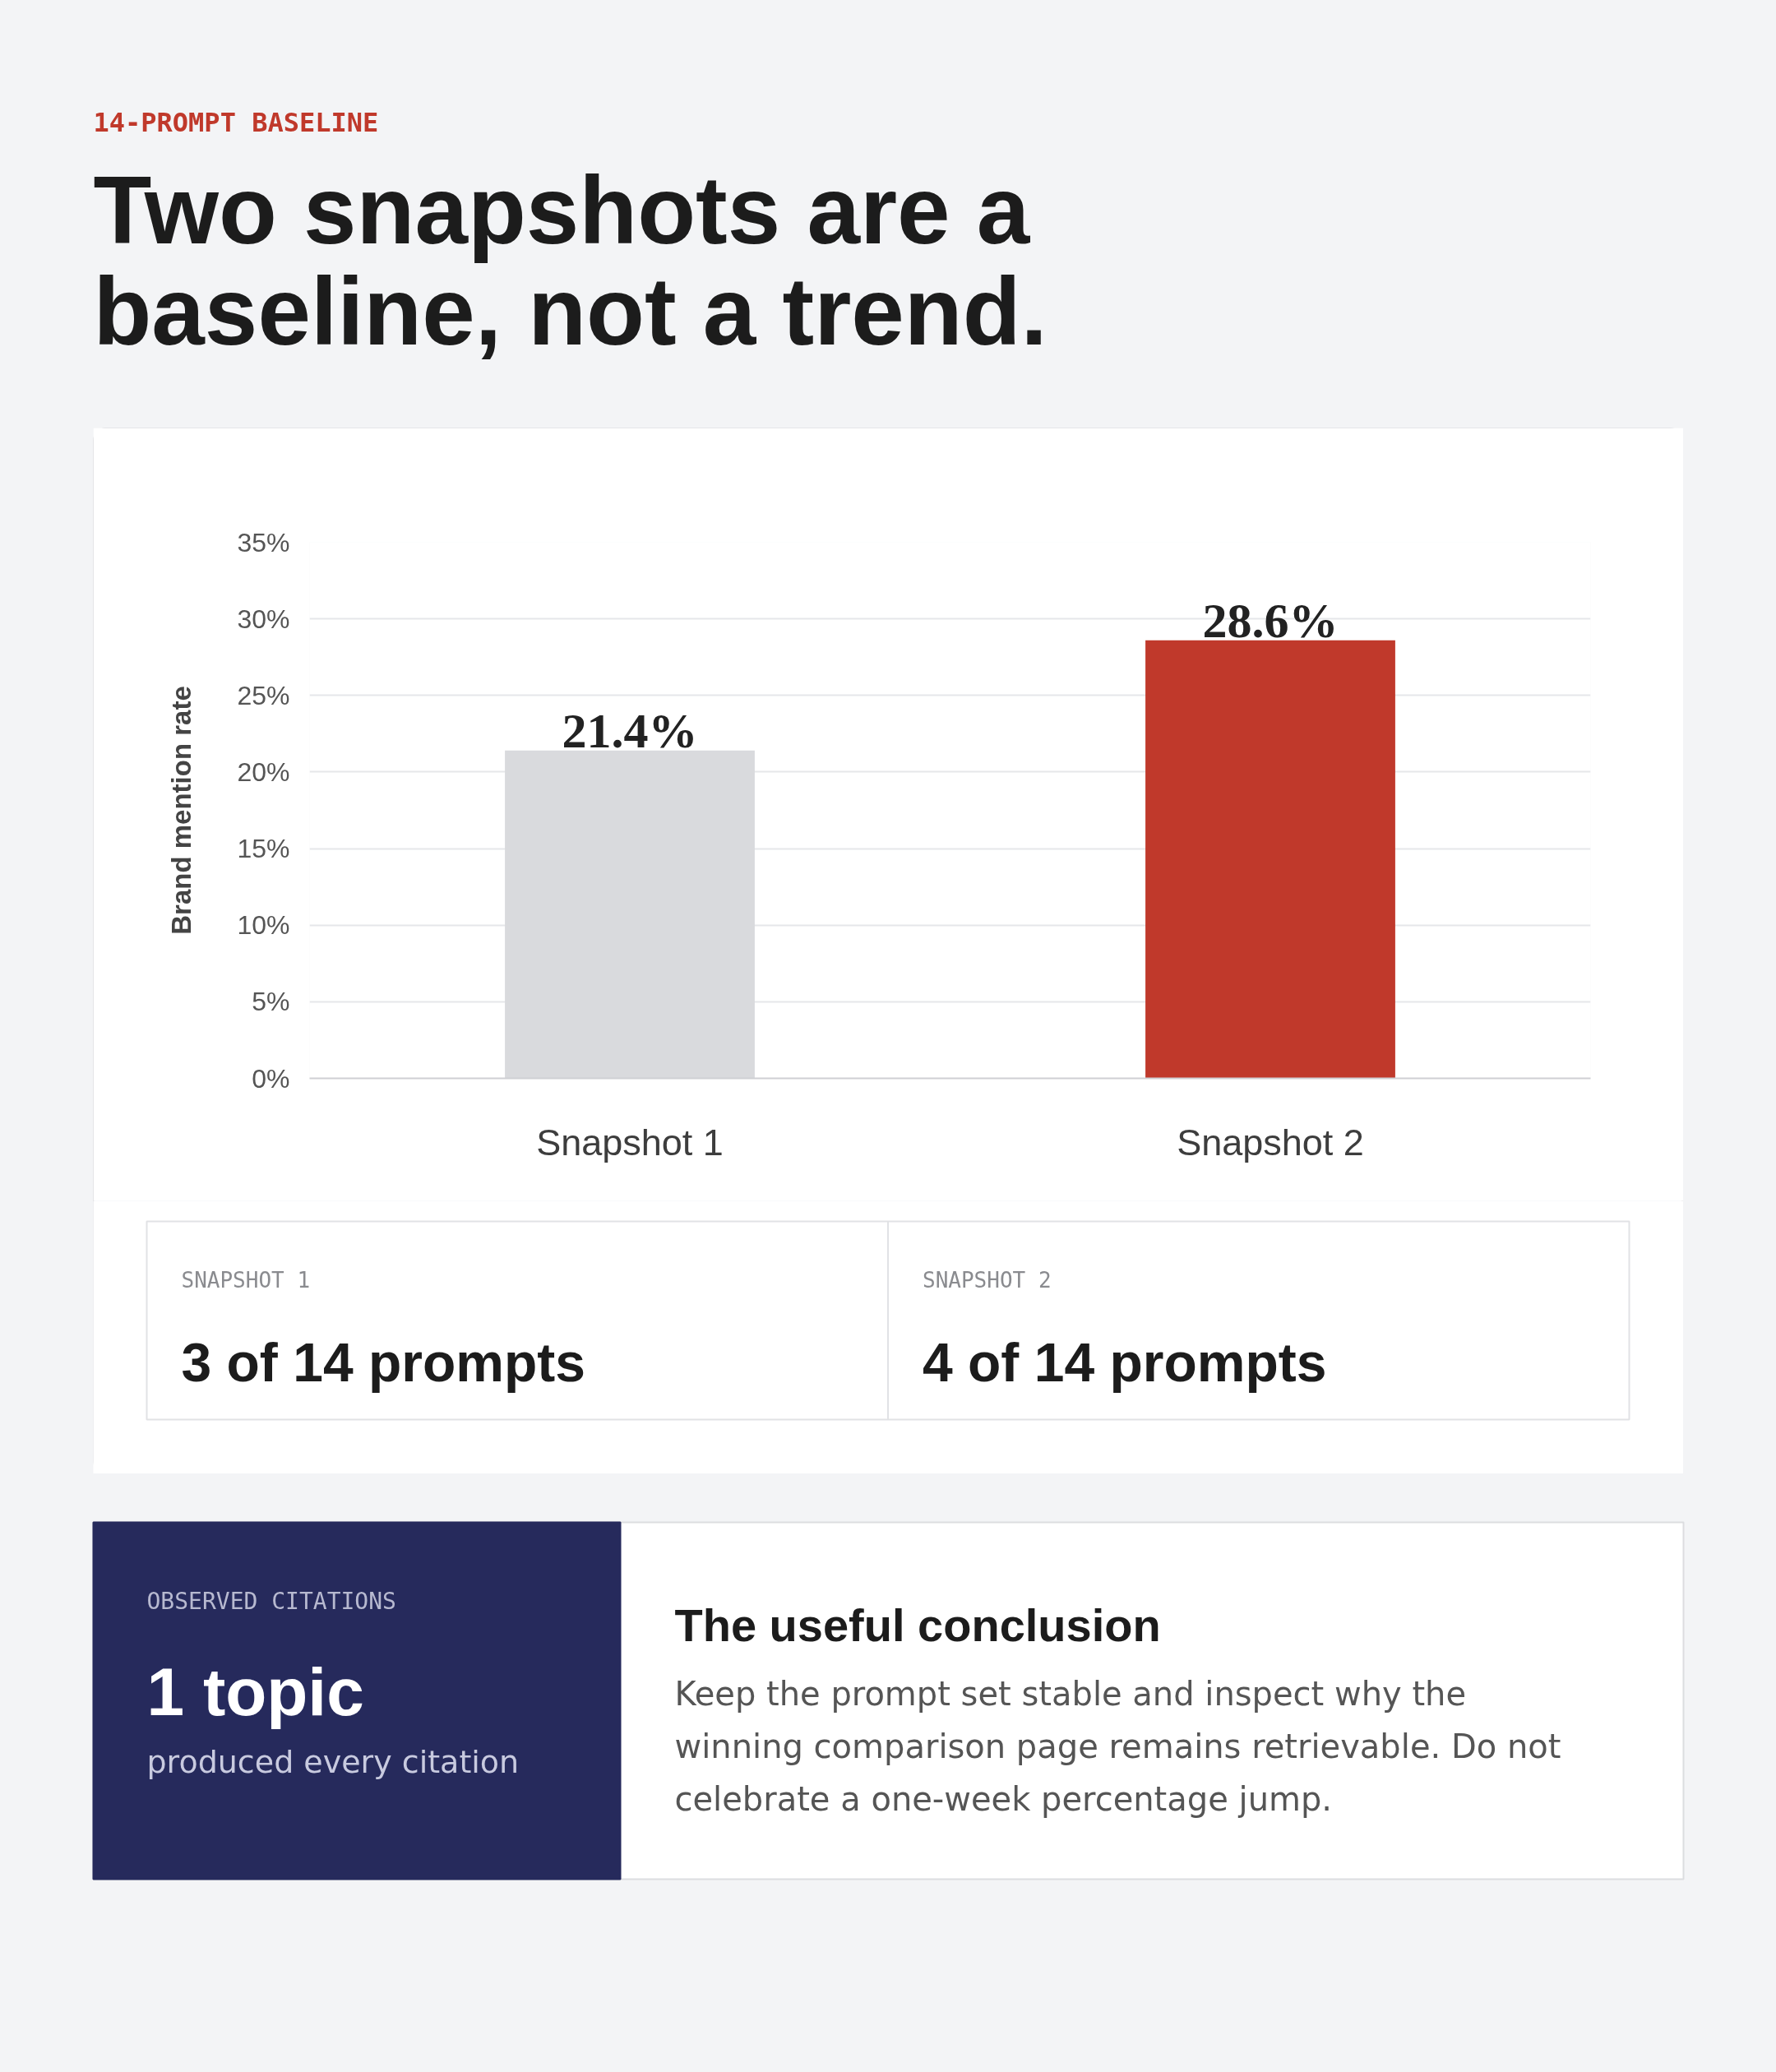 Image resolution: width=1776 pixels, height=2072 pixels. I want to click on text: Keep the prompt set stable and inspect why the winning comparison page remains retrievable. Do not celebrate a one-week percentage jump., so click(1117, 1746).